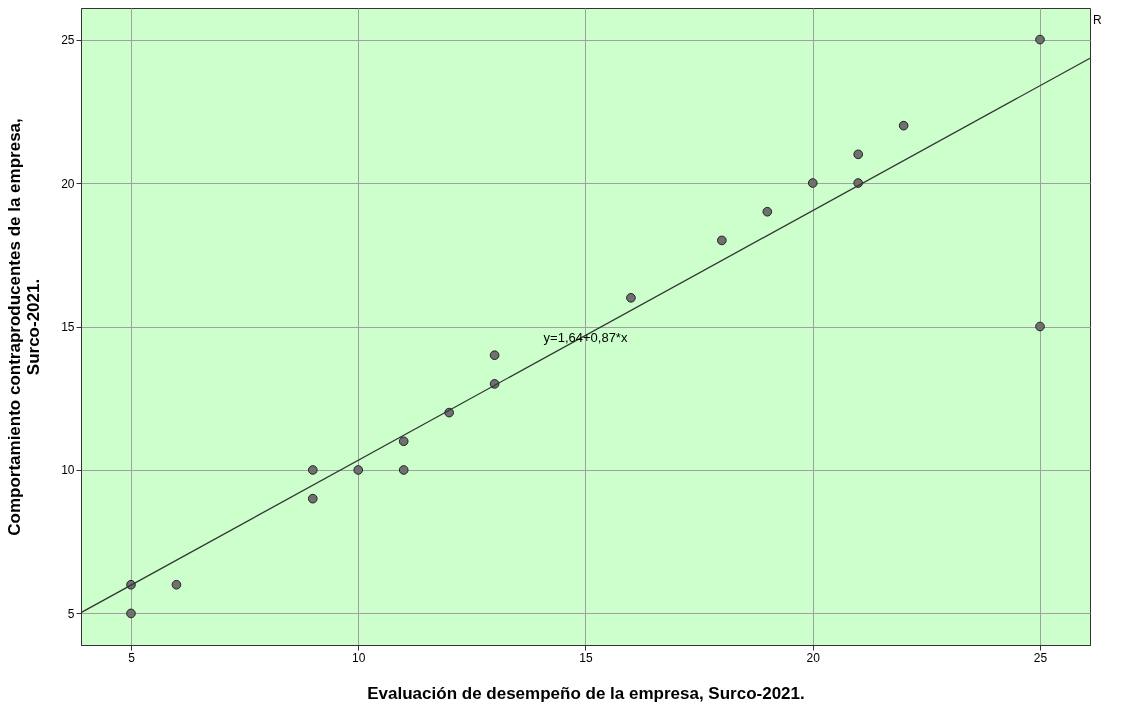 This screenshot has width=1121, height=722. What do you see at coordinates (68, 327) in the screenshot?
I see `y-tick-label: 15` at bounding box center [68, 327].